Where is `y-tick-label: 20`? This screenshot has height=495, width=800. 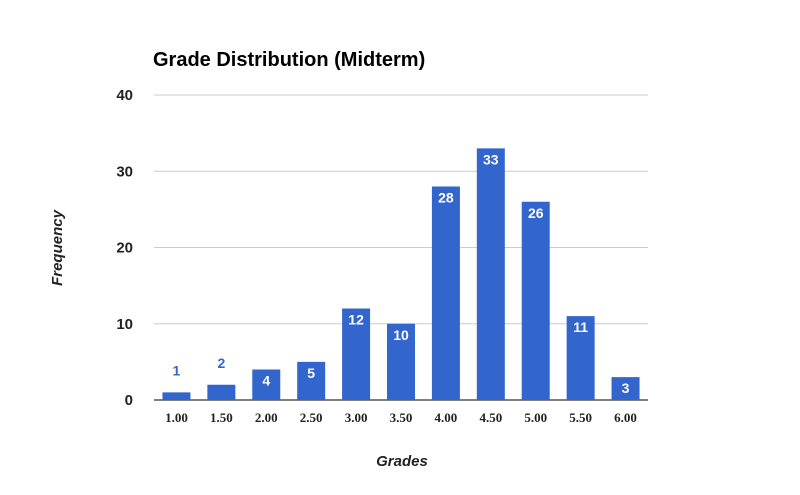 y-tick-label: 20 is located at coordinates (124, 248).